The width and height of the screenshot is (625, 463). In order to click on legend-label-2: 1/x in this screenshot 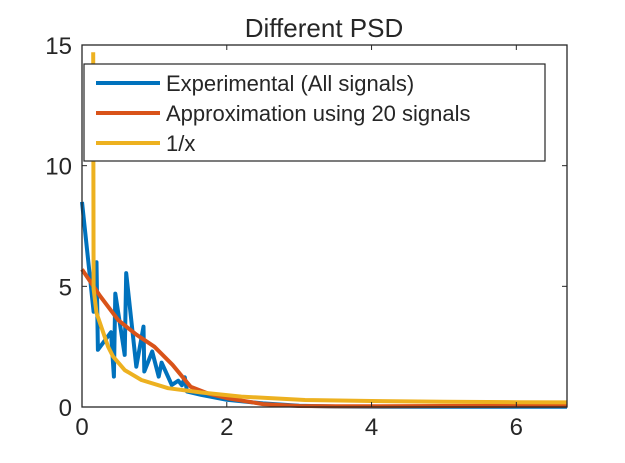, I will do `click(180, 143)`.